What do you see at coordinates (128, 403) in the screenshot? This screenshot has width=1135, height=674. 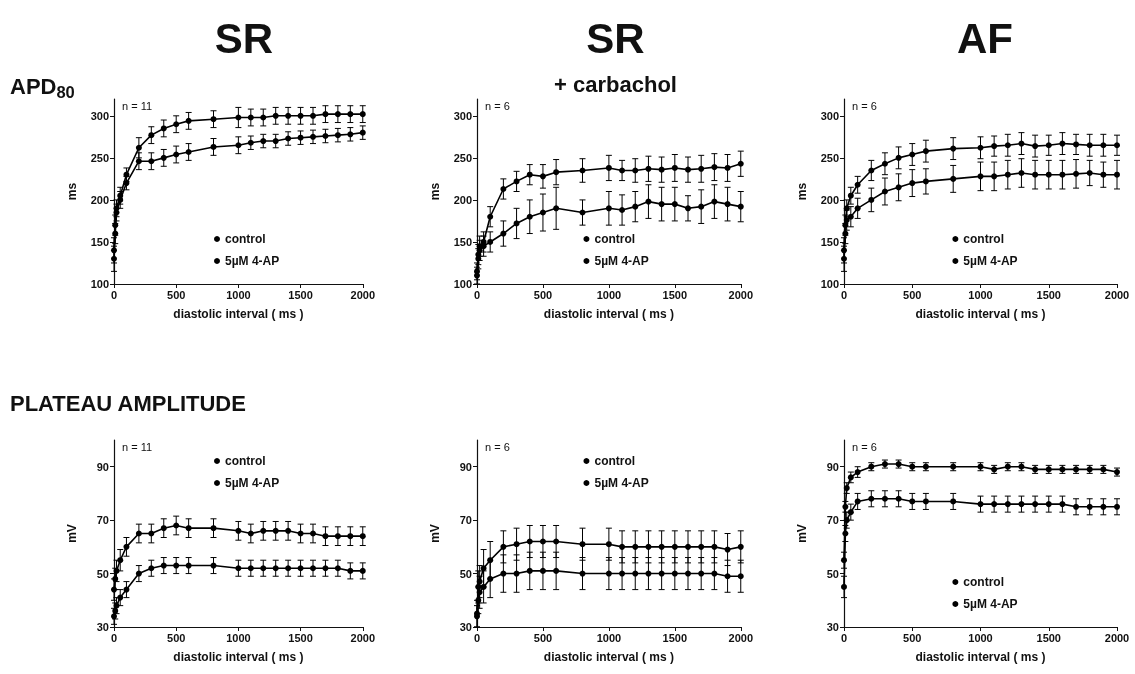 I see `text: PLATEAU AMPLITUDE` at bounding box center [128, 403].